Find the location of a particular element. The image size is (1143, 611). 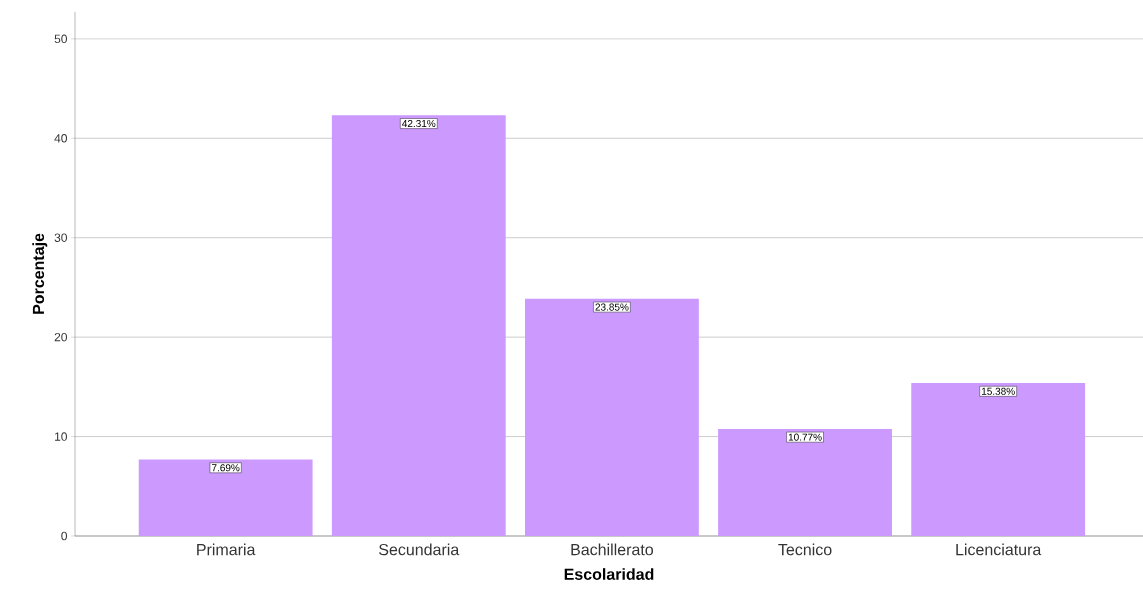

x-tick-label: Tecnico is located at coordinates (805, 549).